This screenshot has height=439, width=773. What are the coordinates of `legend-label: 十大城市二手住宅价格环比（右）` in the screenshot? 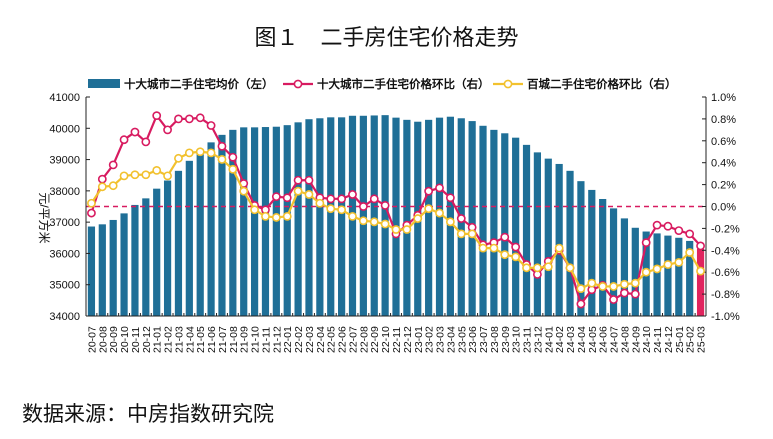 It's located at (403, 84).